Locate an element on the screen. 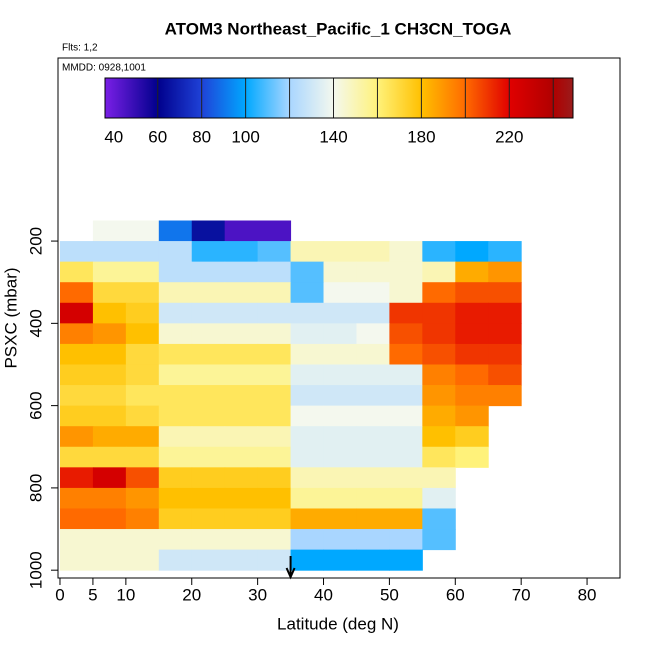 Image resolution: width=650 pixels, height=650 pixels. y-tick-label: 1000 is located at coordinates (35, 570).